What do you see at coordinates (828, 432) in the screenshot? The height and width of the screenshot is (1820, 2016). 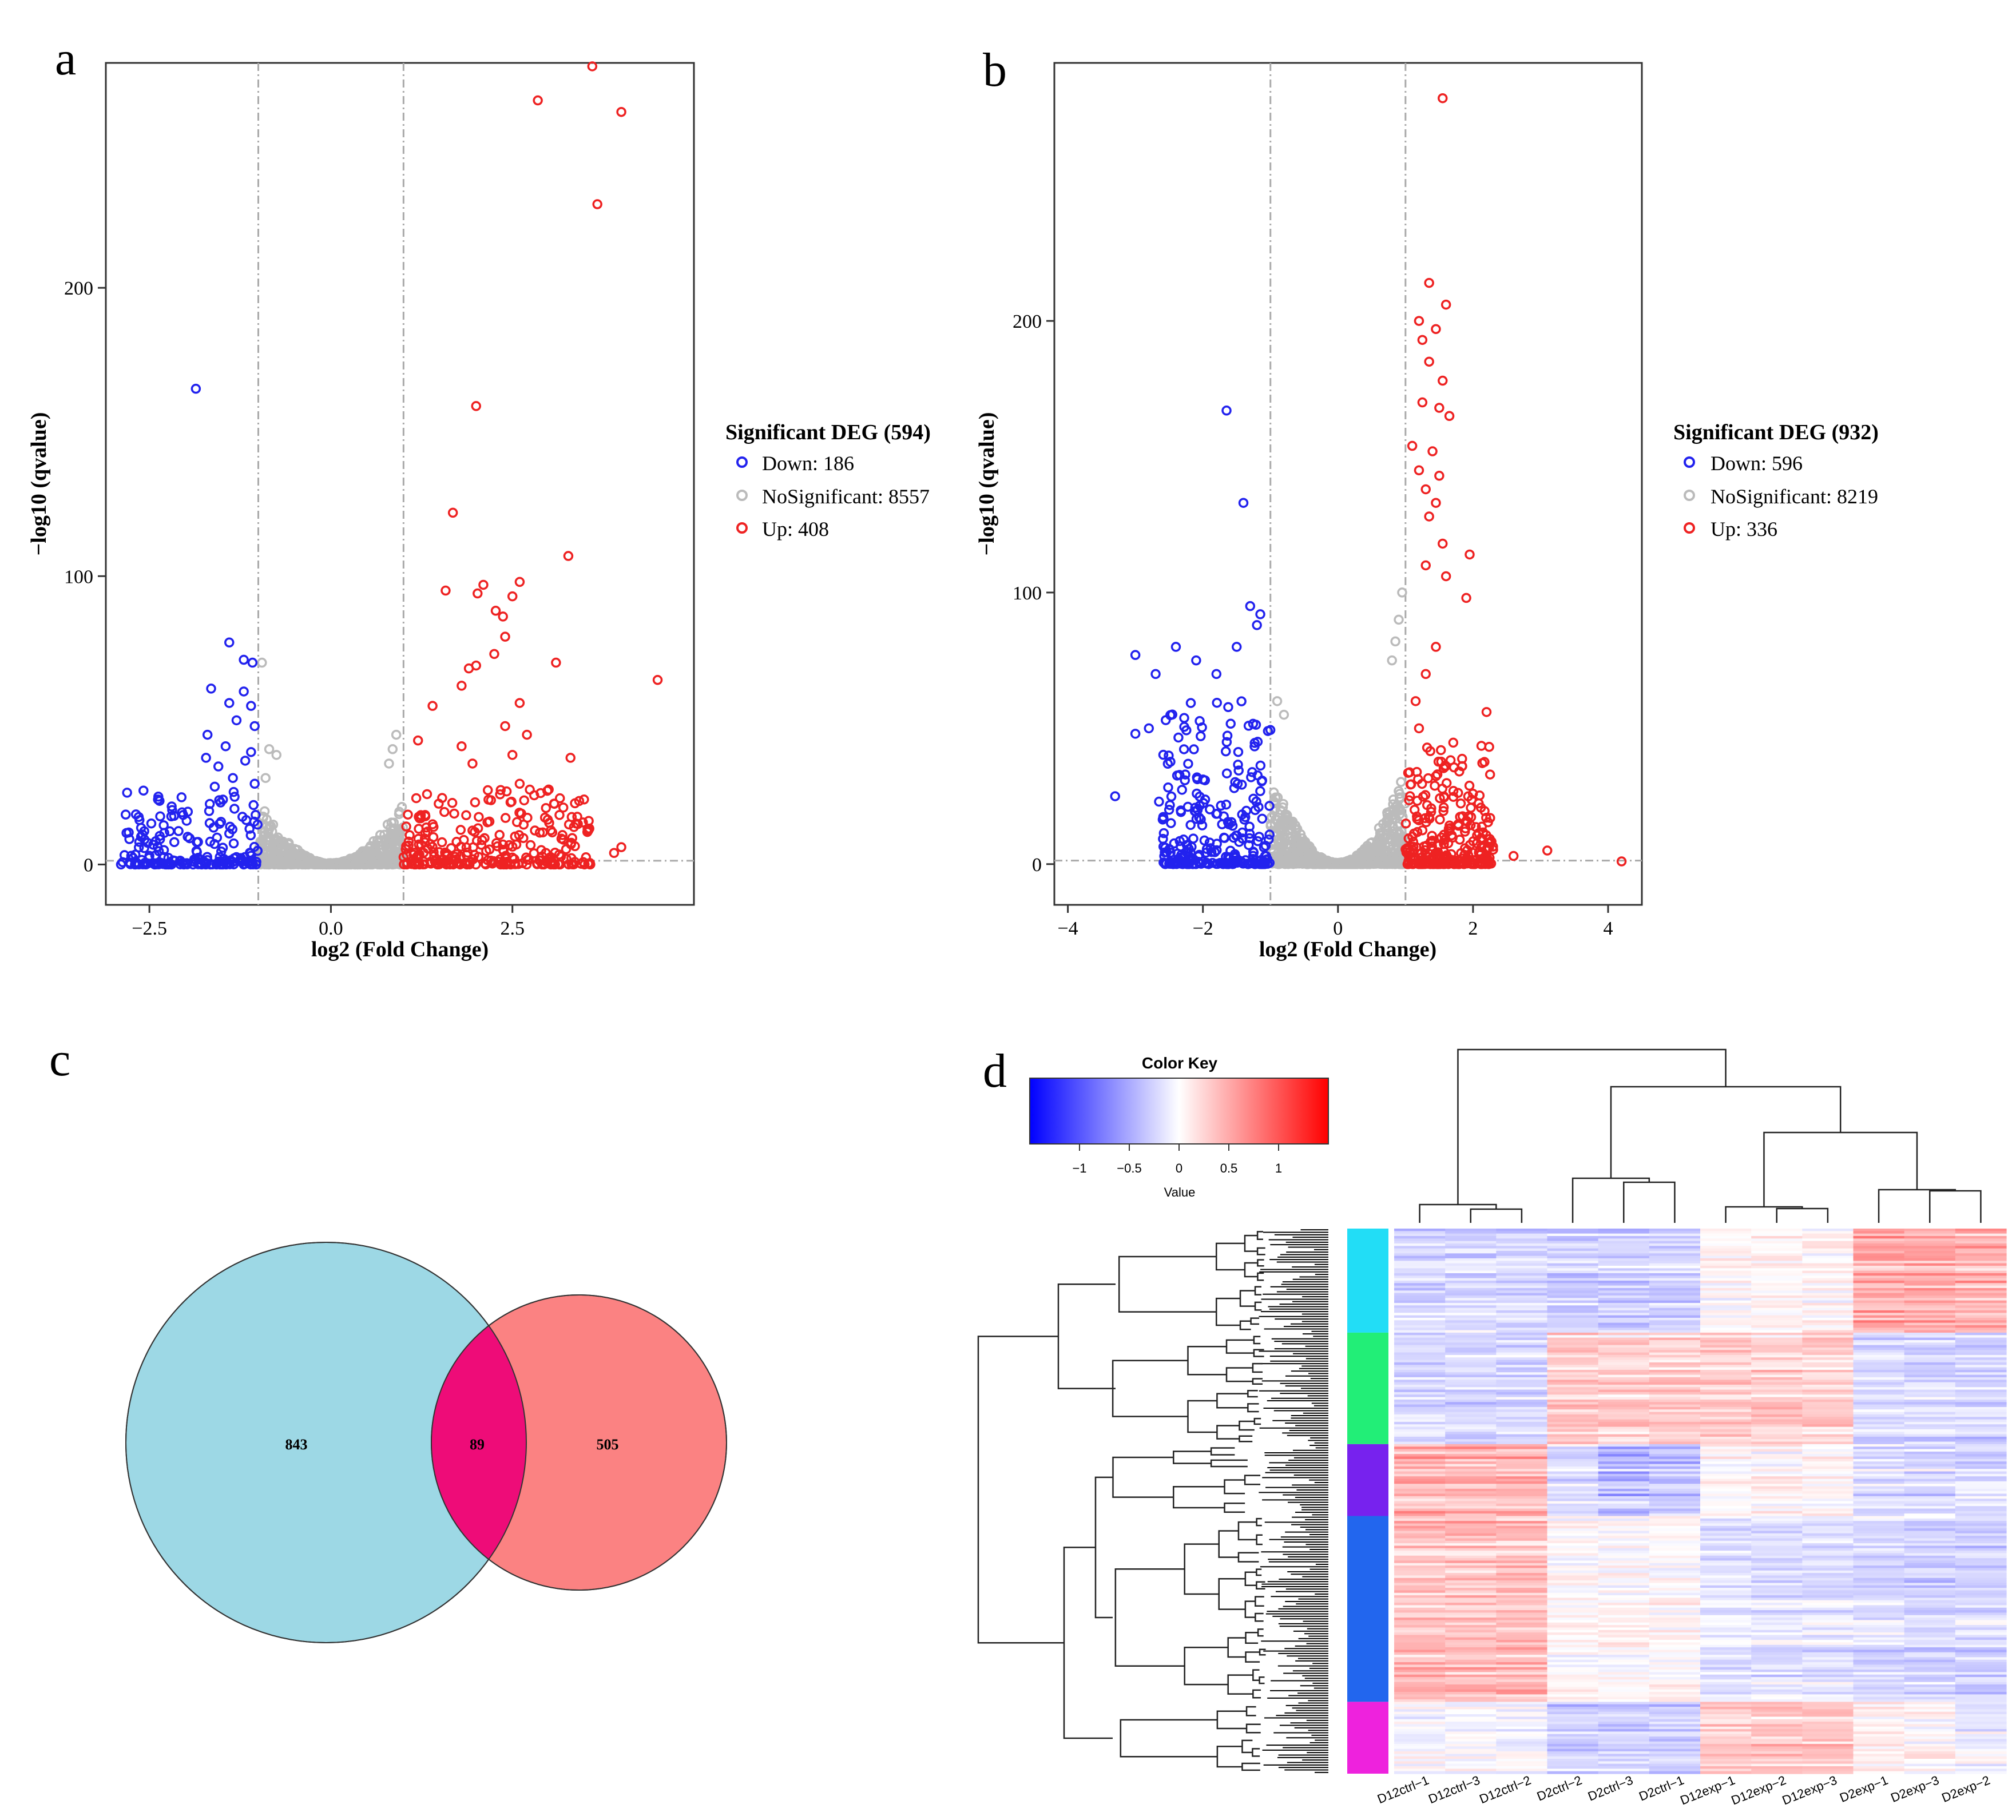 I see `legend-title-a: Significant DEG (594)` at bounding box center [828, 432].